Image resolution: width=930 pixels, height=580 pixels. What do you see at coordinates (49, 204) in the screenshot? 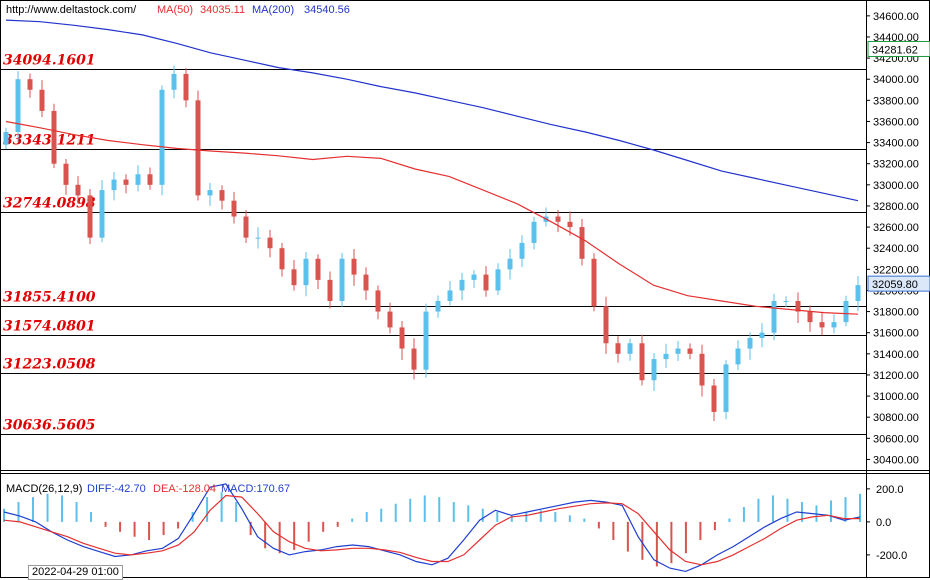
I see `level-label: 32744.0898` at bounding box center [49, 204].